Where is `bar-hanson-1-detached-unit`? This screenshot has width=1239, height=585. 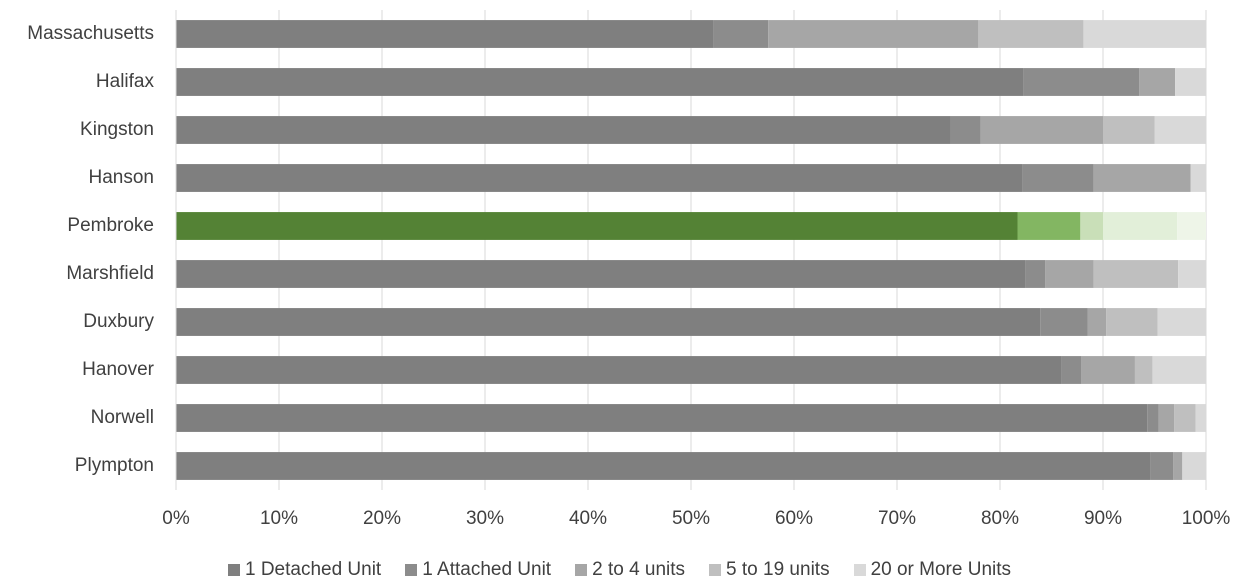
bar-hanson-1-detached-unit is located at coordinates (599, 178).